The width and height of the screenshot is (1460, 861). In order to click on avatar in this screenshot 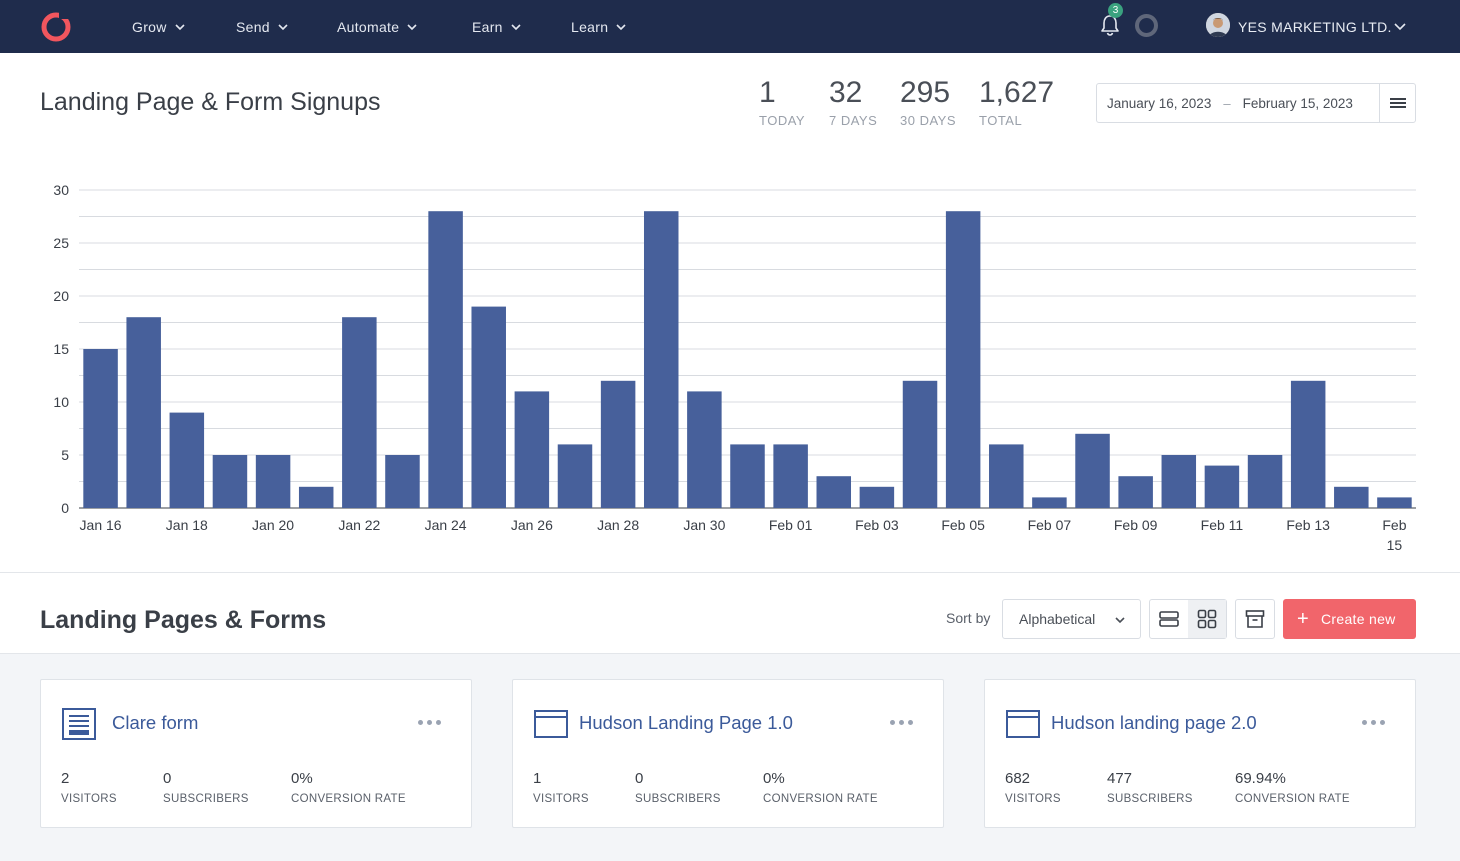, I will do `click(1218, 25)`.